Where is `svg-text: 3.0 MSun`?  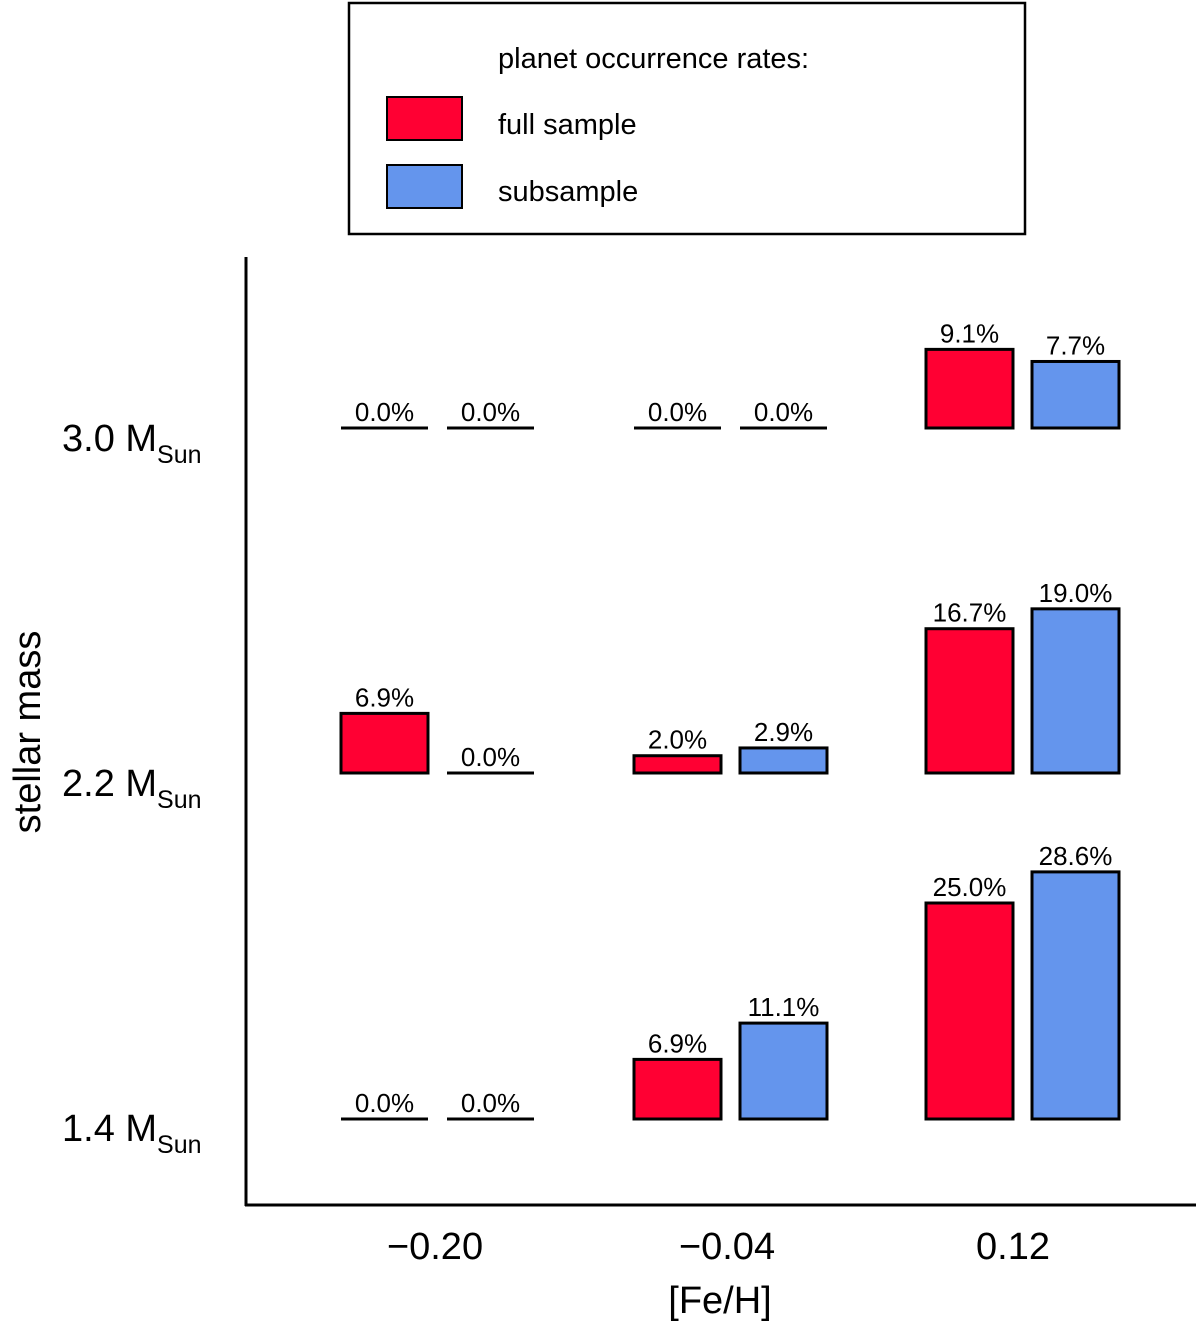
svg-text: 3.0 MSun is located at coordinates (132, 443).